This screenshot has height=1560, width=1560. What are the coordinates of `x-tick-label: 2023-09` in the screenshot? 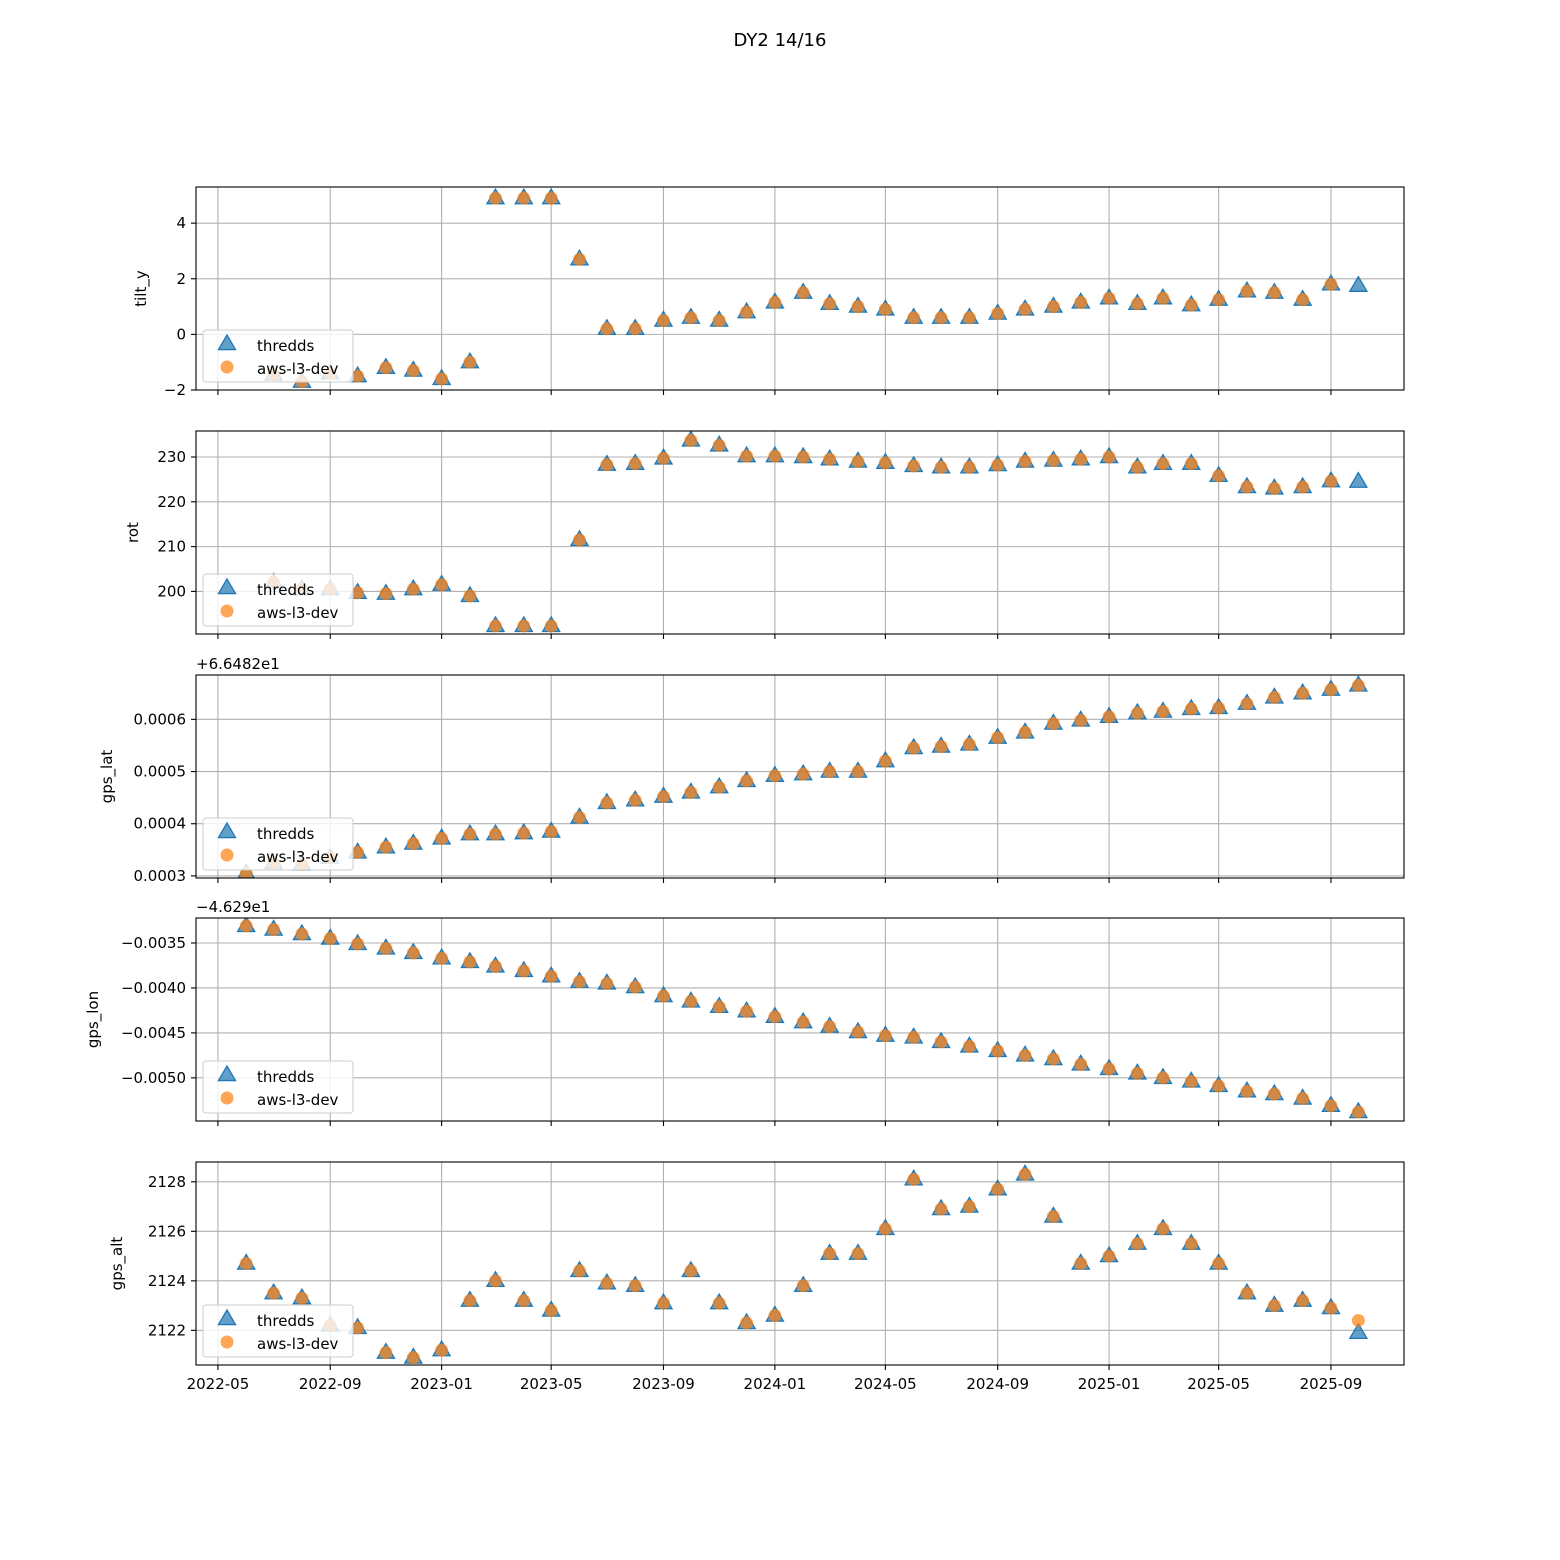 It's located at (663, 1384).